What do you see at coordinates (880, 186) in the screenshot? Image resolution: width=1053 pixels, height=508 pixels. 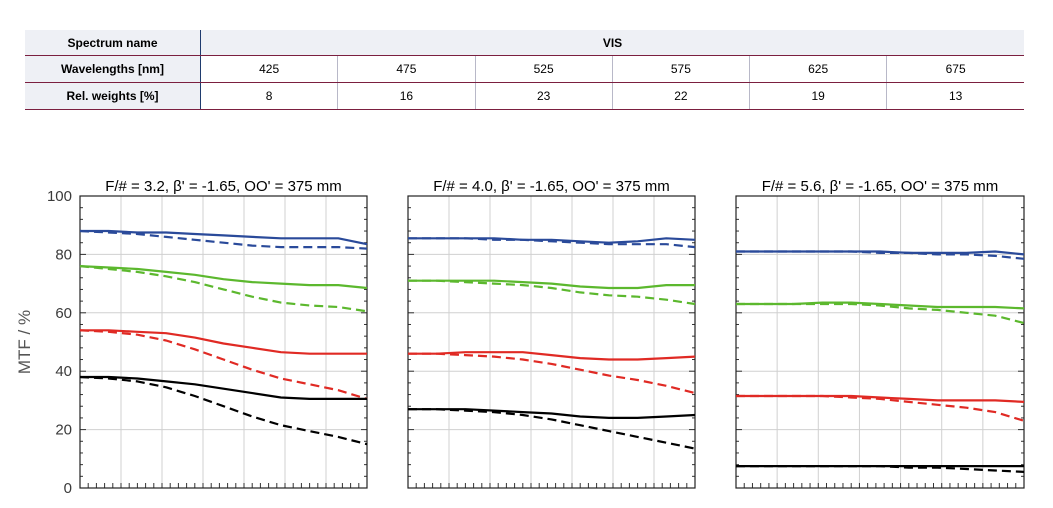 I see `chart-title: F/# = 5.6, β' = -1.65, OO' = 375 mm` at bounding box center [880, 186].